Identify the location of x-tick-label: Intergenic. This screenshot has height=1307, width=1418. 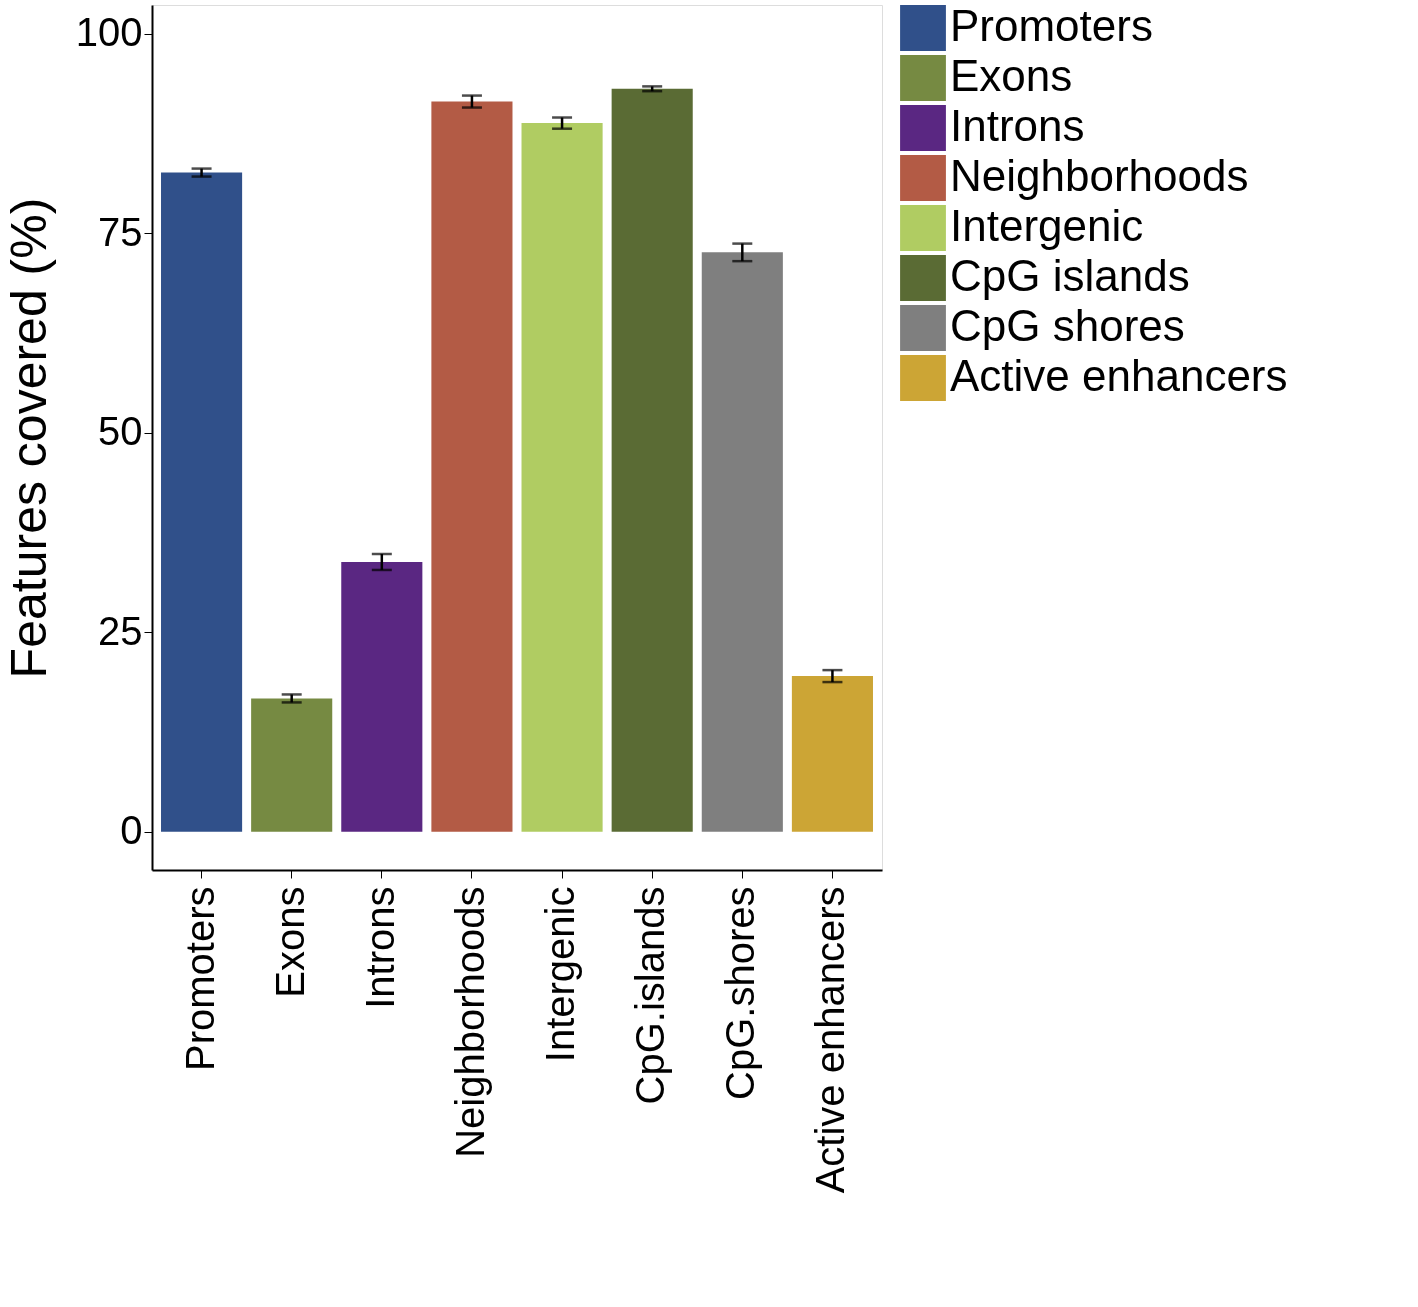
(560, 974).